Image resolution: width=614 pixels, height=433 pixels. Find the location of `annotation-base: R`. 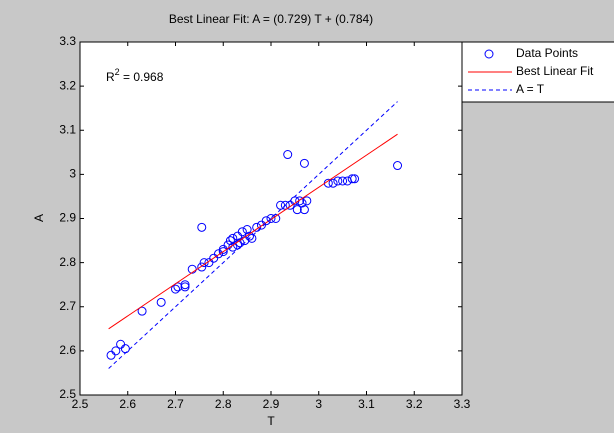

annotation-base: R is located at coordinates (110, 77).